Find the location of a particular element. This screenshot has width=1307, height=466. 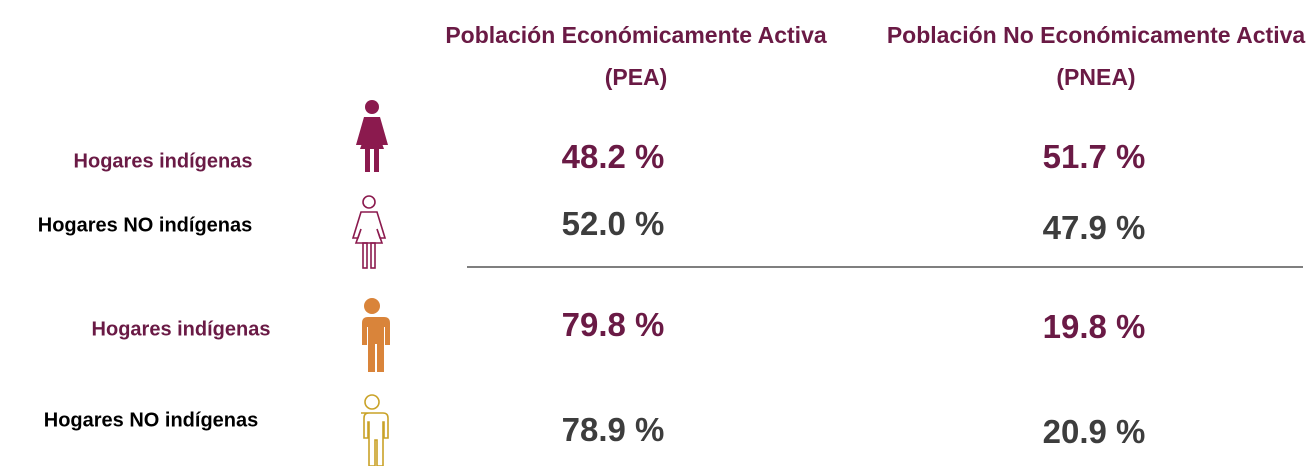

column-header: Población Económicamente Activa (PEA) is located at coordinates (636, 56).